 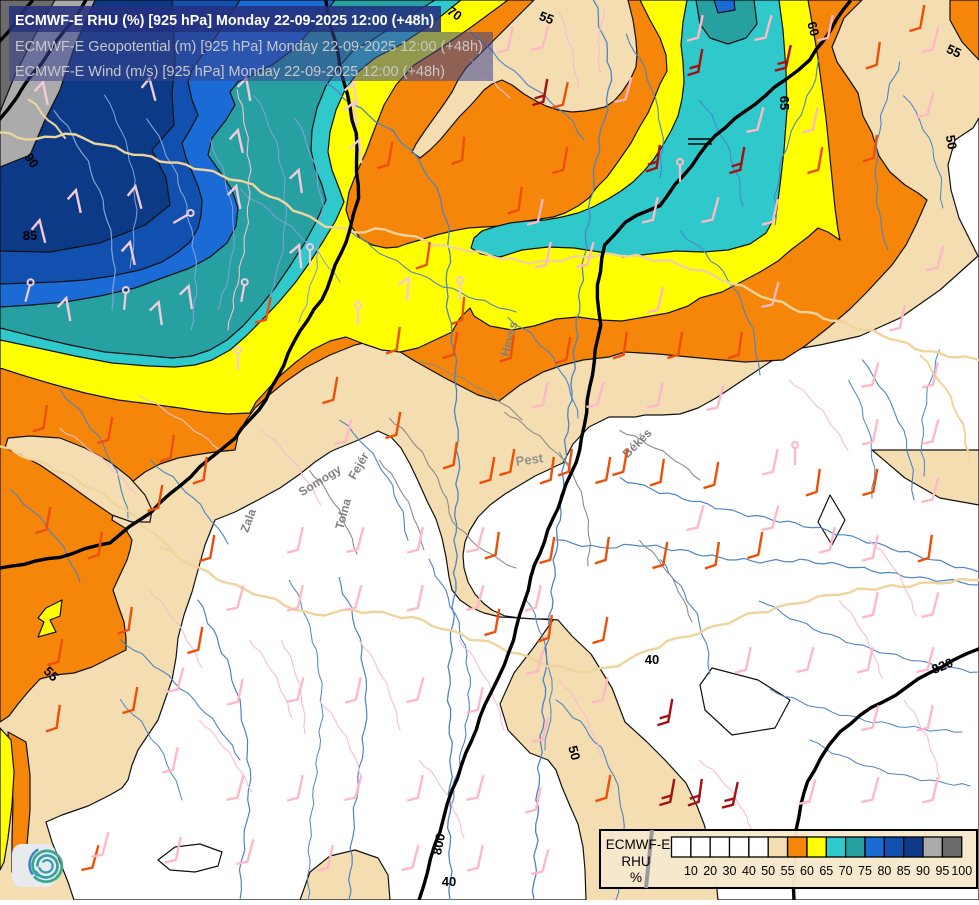 What do you see at coordinates (638, 844) in the screenshot?
I see `svg-text: ECMWF-E` at bounding box center [638, 844].